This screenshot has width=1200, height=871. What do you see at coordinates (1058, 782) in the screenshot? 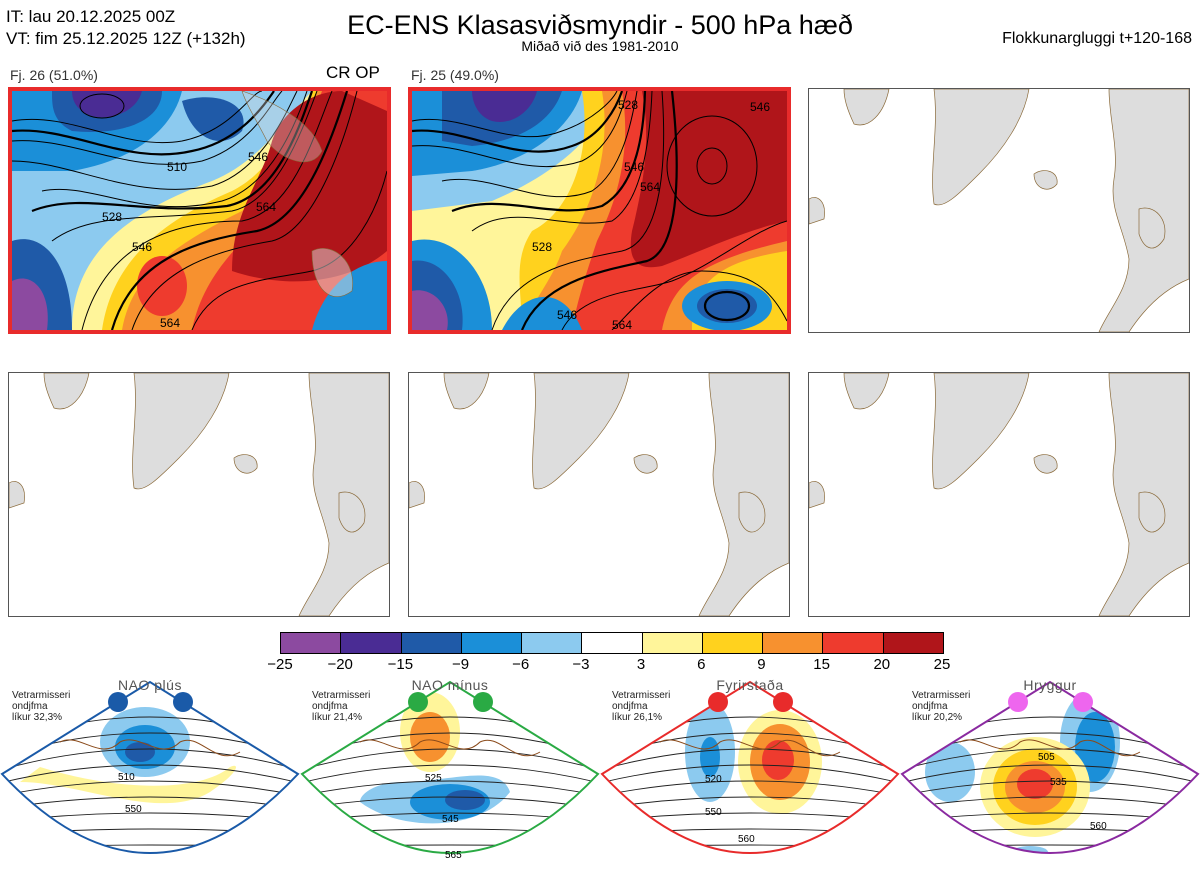
I see `regime-contour-label: 535` at bounding box center [1058, 782].